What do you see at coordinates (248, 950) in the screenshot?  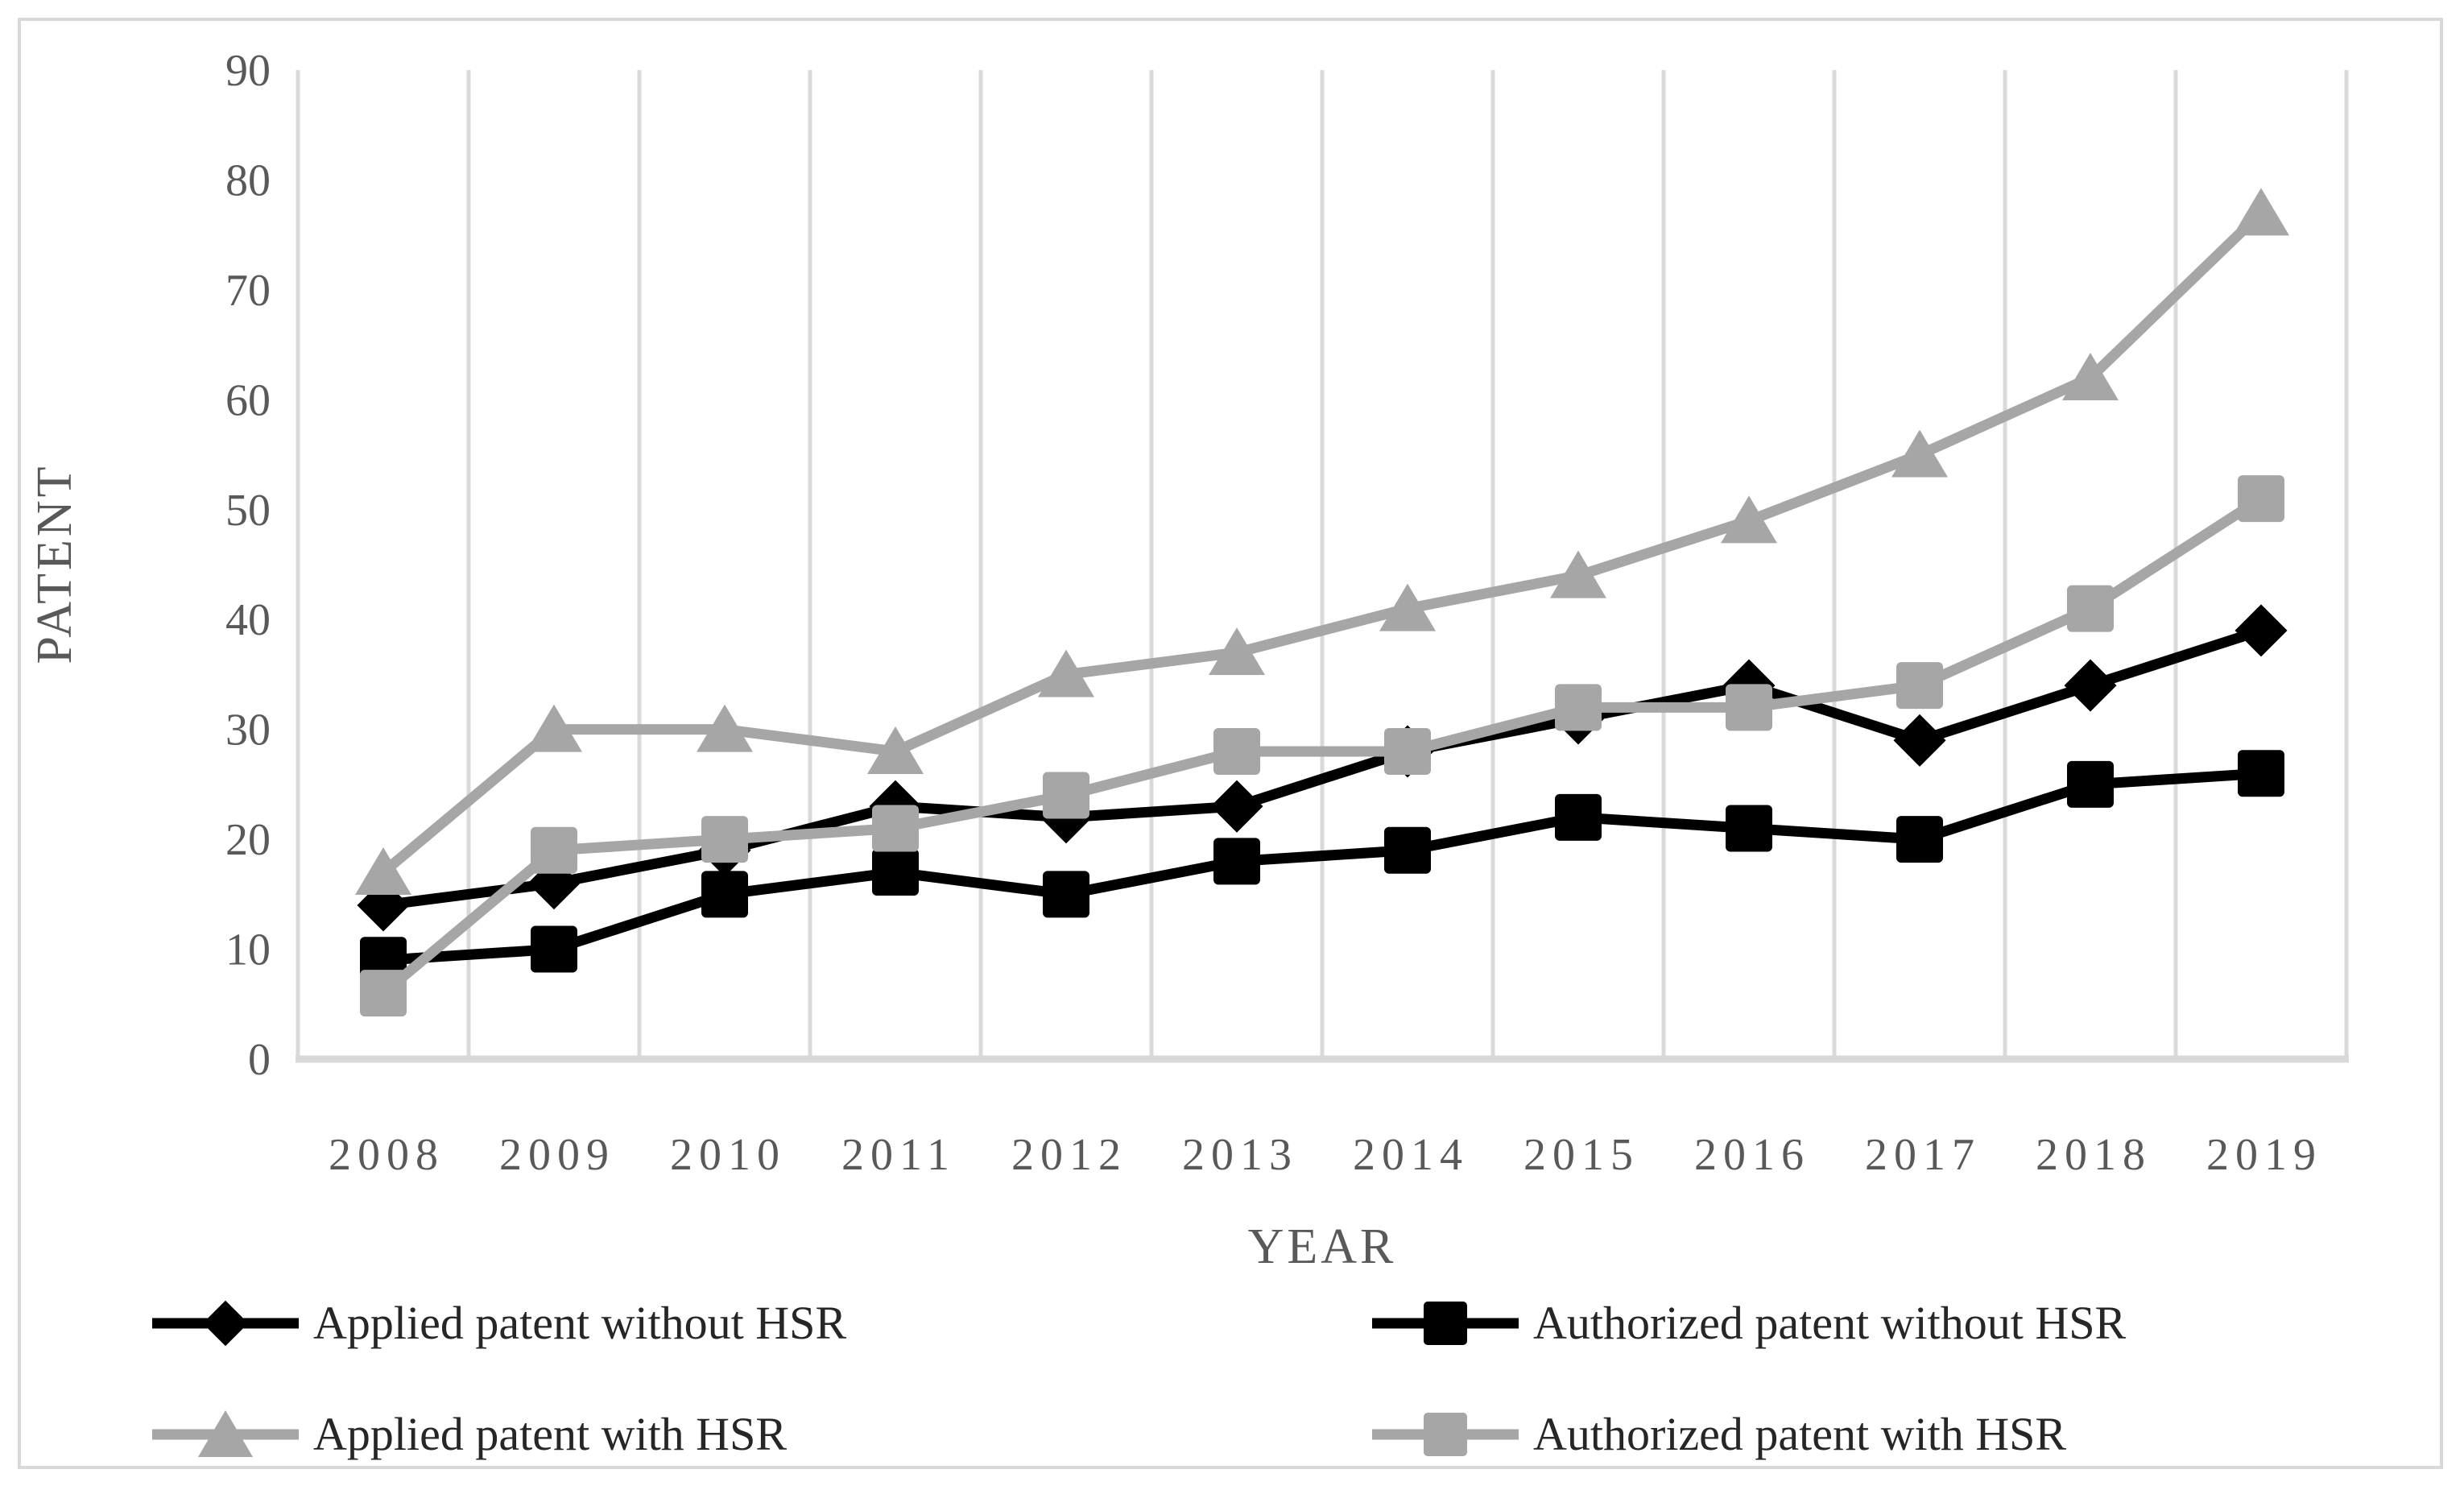 I see `y-tick-label: 10` at bounding box center [248, 950].